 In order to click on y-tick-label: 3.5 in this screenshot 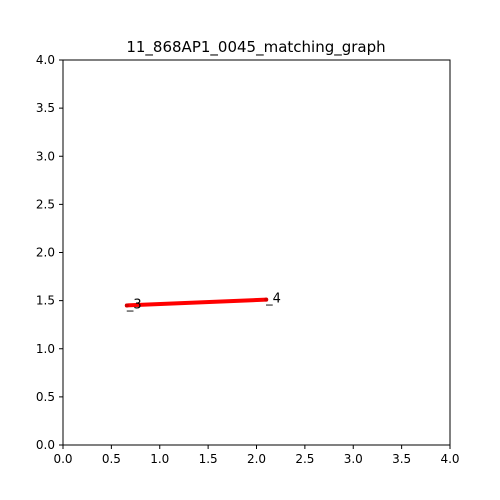, I will do `click(45, 108)`.